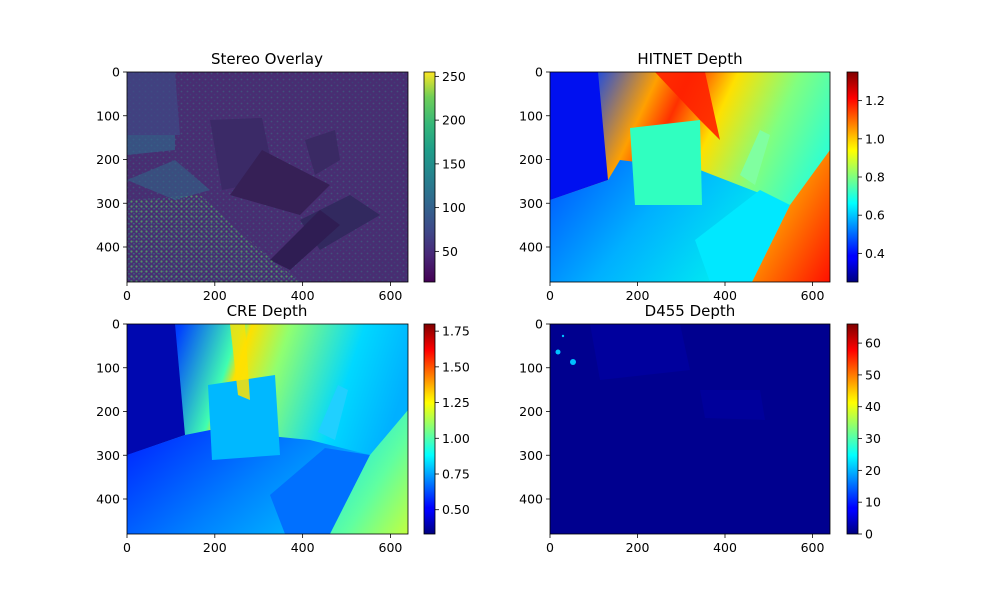 This screenshot has height=600, width=1000. Describe the element at coordinates (873, 438) in the screenshot. I see `colorbar-tick-label: 30` at that location.